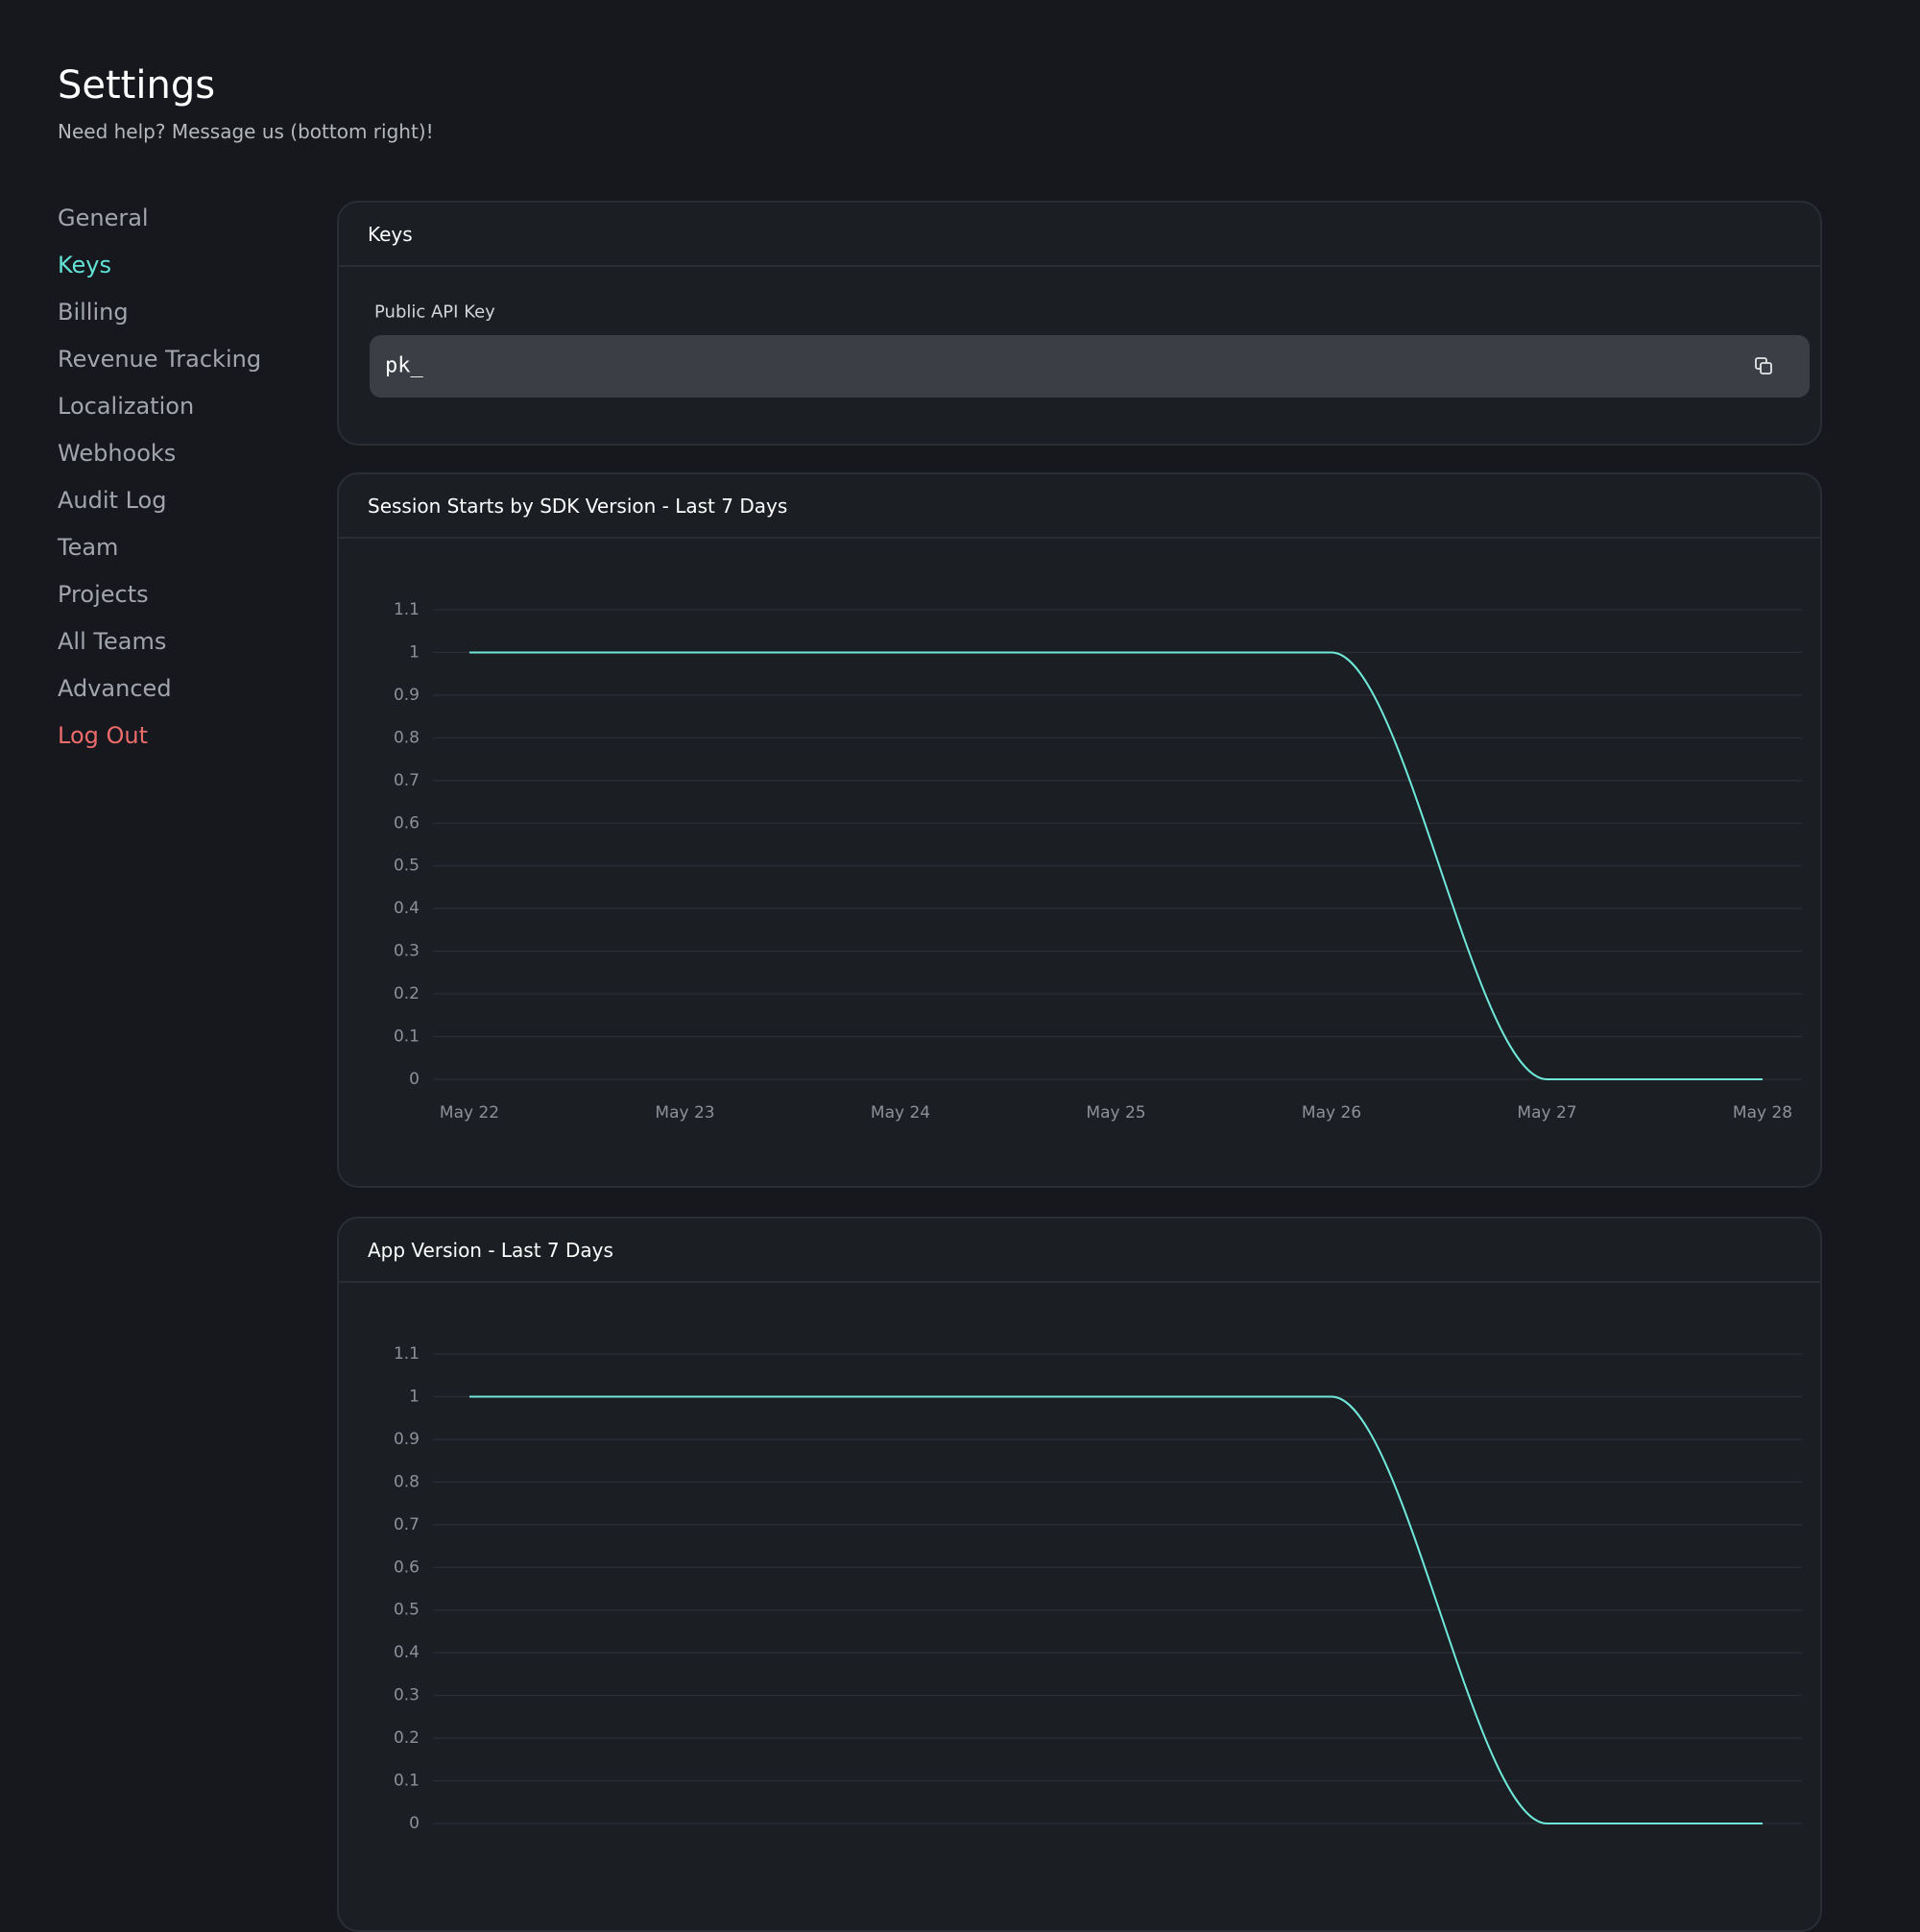  I want to click on nav-item: Log Out, so click(104, 735).